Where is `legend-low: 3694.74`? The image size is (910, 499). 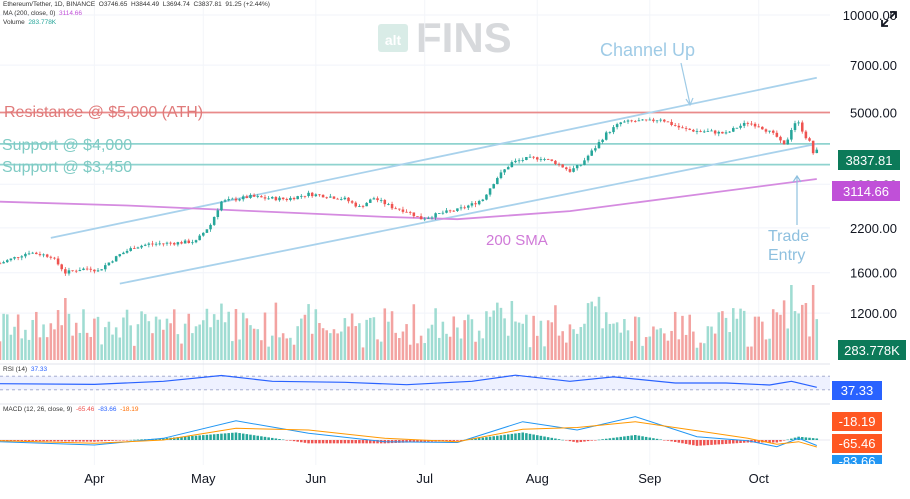
legend-low: 3694.74 is located at coordinates (178, 4).